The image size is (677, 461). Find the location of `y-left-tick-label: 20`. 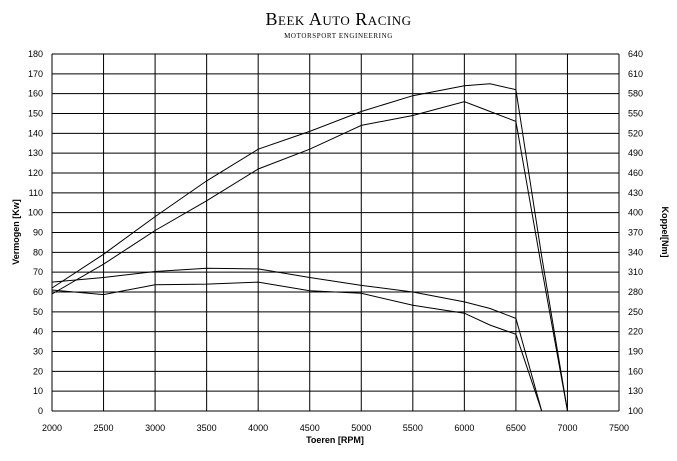

y-left-tick-label: 20 is located at coordinates (38, 371).